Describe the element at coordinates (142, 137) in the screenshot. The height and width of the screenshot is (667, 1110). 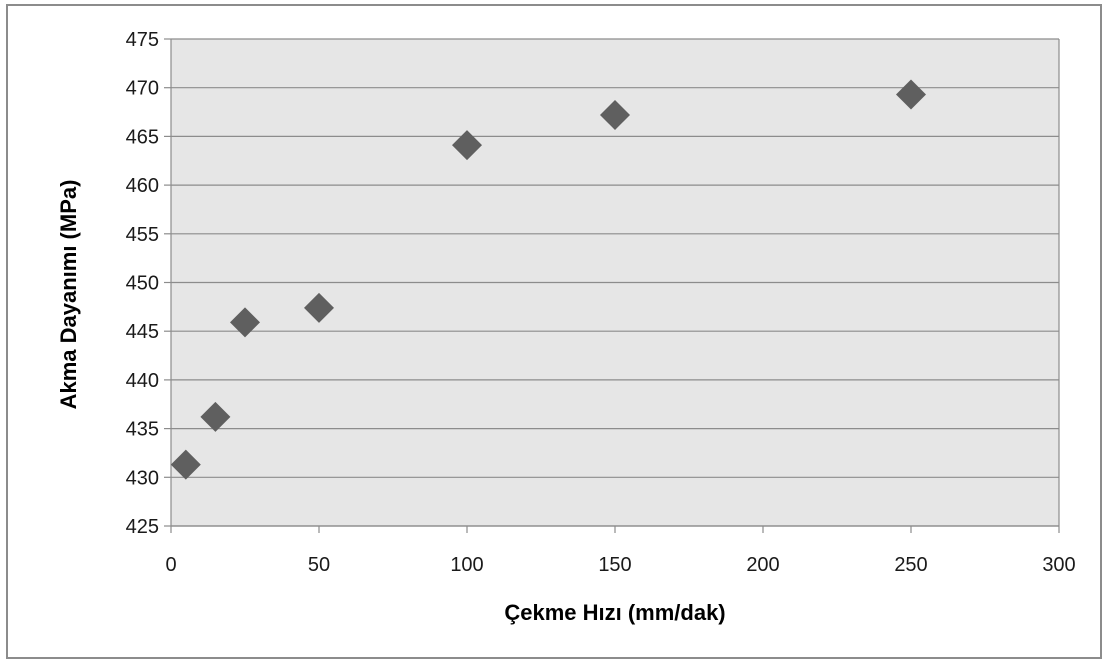
I see `y-tick-label: 465` at that location.